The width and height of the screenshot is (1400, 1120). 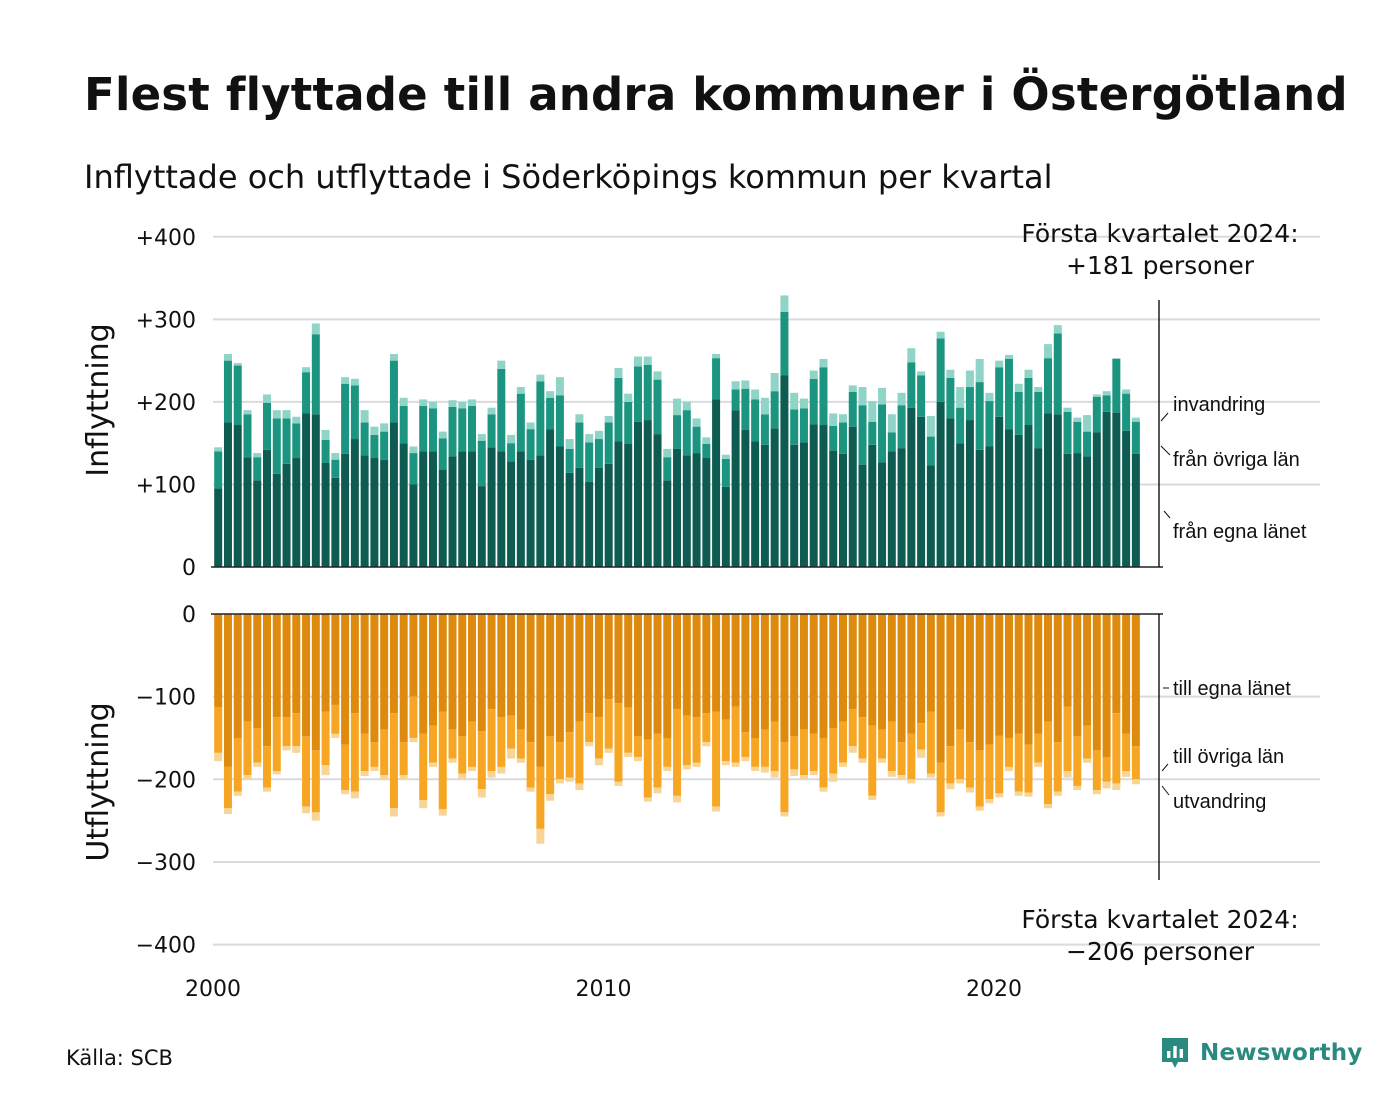 I want to click on y-tick-label: 0, so click(x=189, y=568).